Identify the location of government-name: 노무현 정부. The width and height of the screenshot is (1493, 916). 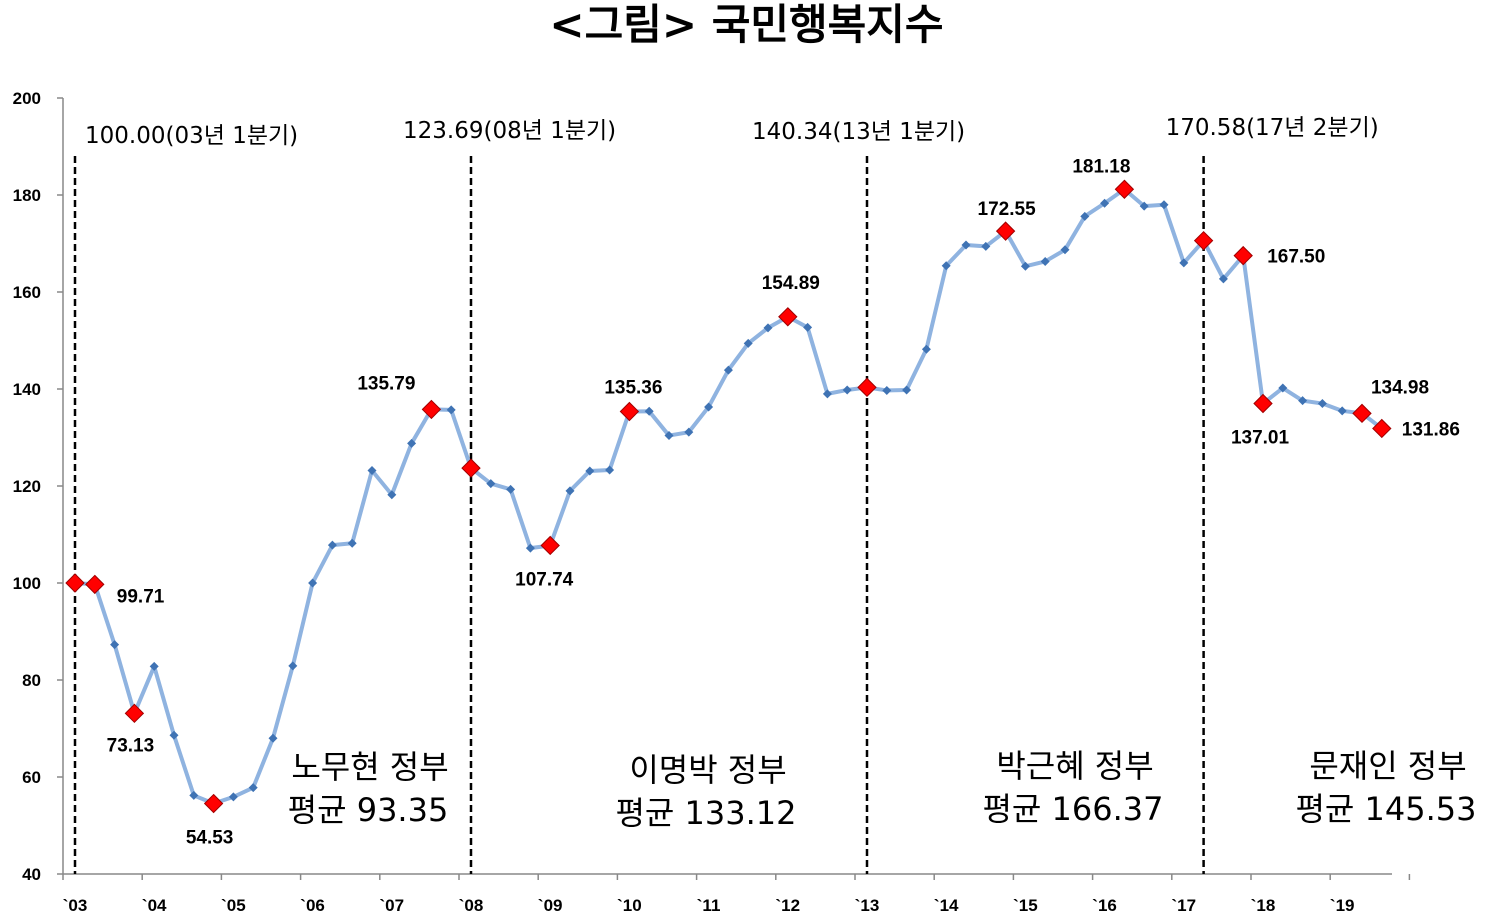
(369, 767).